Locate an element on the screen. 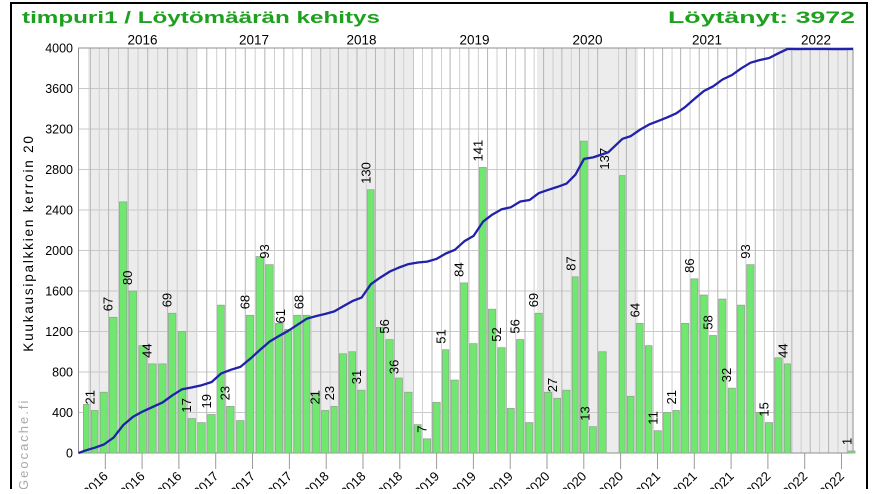 The height and width of the screenshot is (494, 885). svg-text: 7 is located at coordinates (422, 429).